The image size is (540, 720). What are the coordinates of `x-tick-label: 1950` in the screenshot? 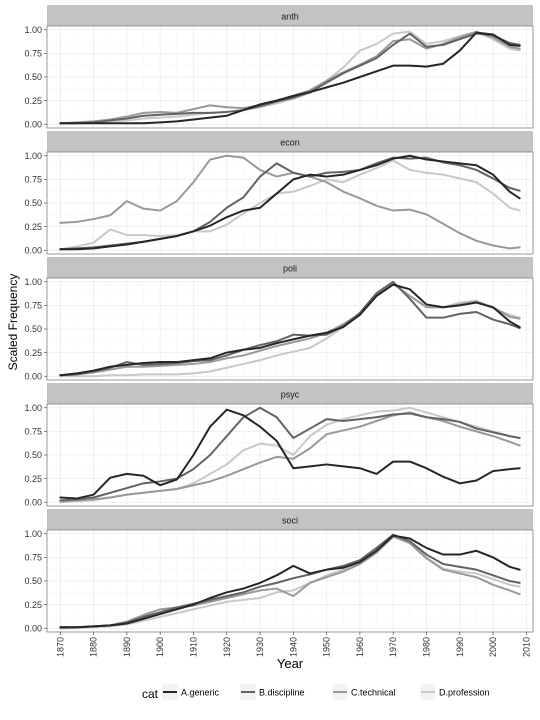 It's located at (327, 647).